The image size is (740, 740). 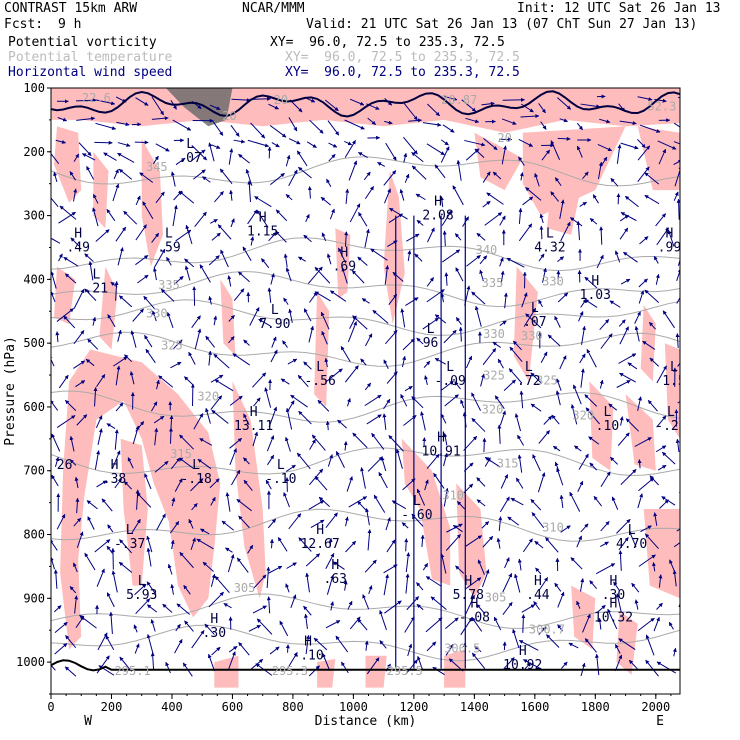 I want to click on y-tick-label: 300, so click(x=34, y=216).